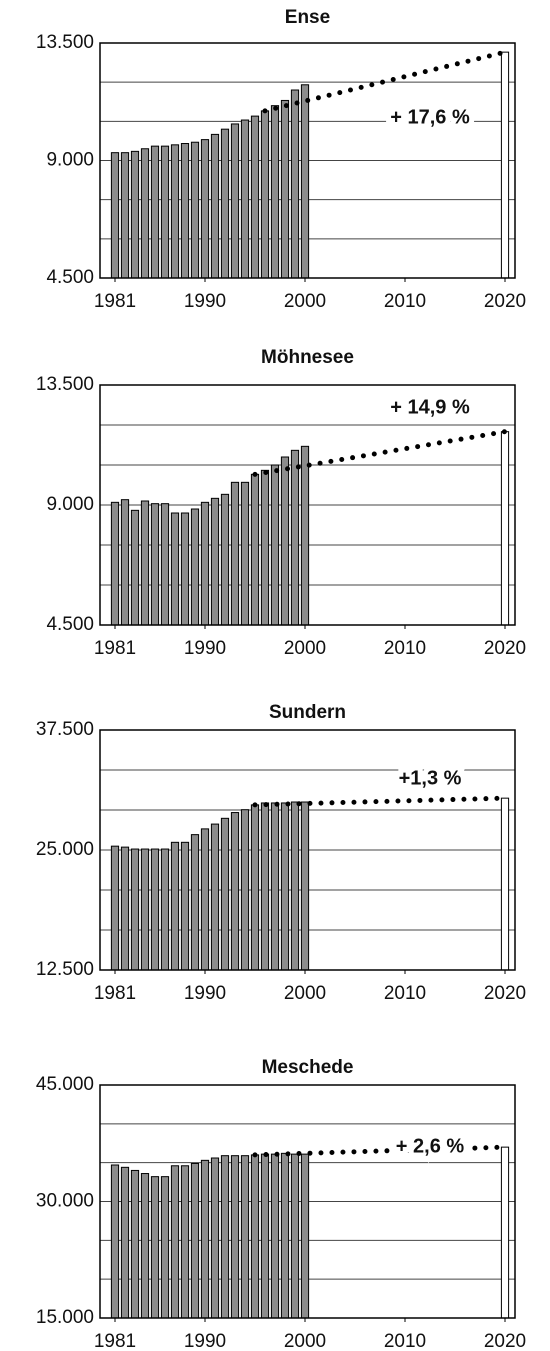  What do you see at coordinates (65, 849) in the screenshot?
I see `y-tick-label: 25.000` at bounding box center [65, 849].